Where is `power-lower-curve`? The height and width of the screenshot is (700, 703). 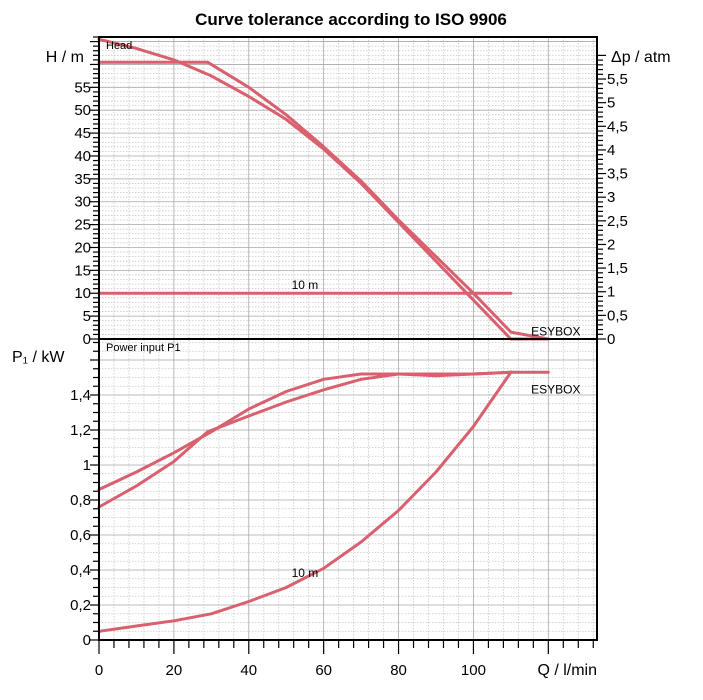
power-lower-curve is located at coordinates (305, 439).